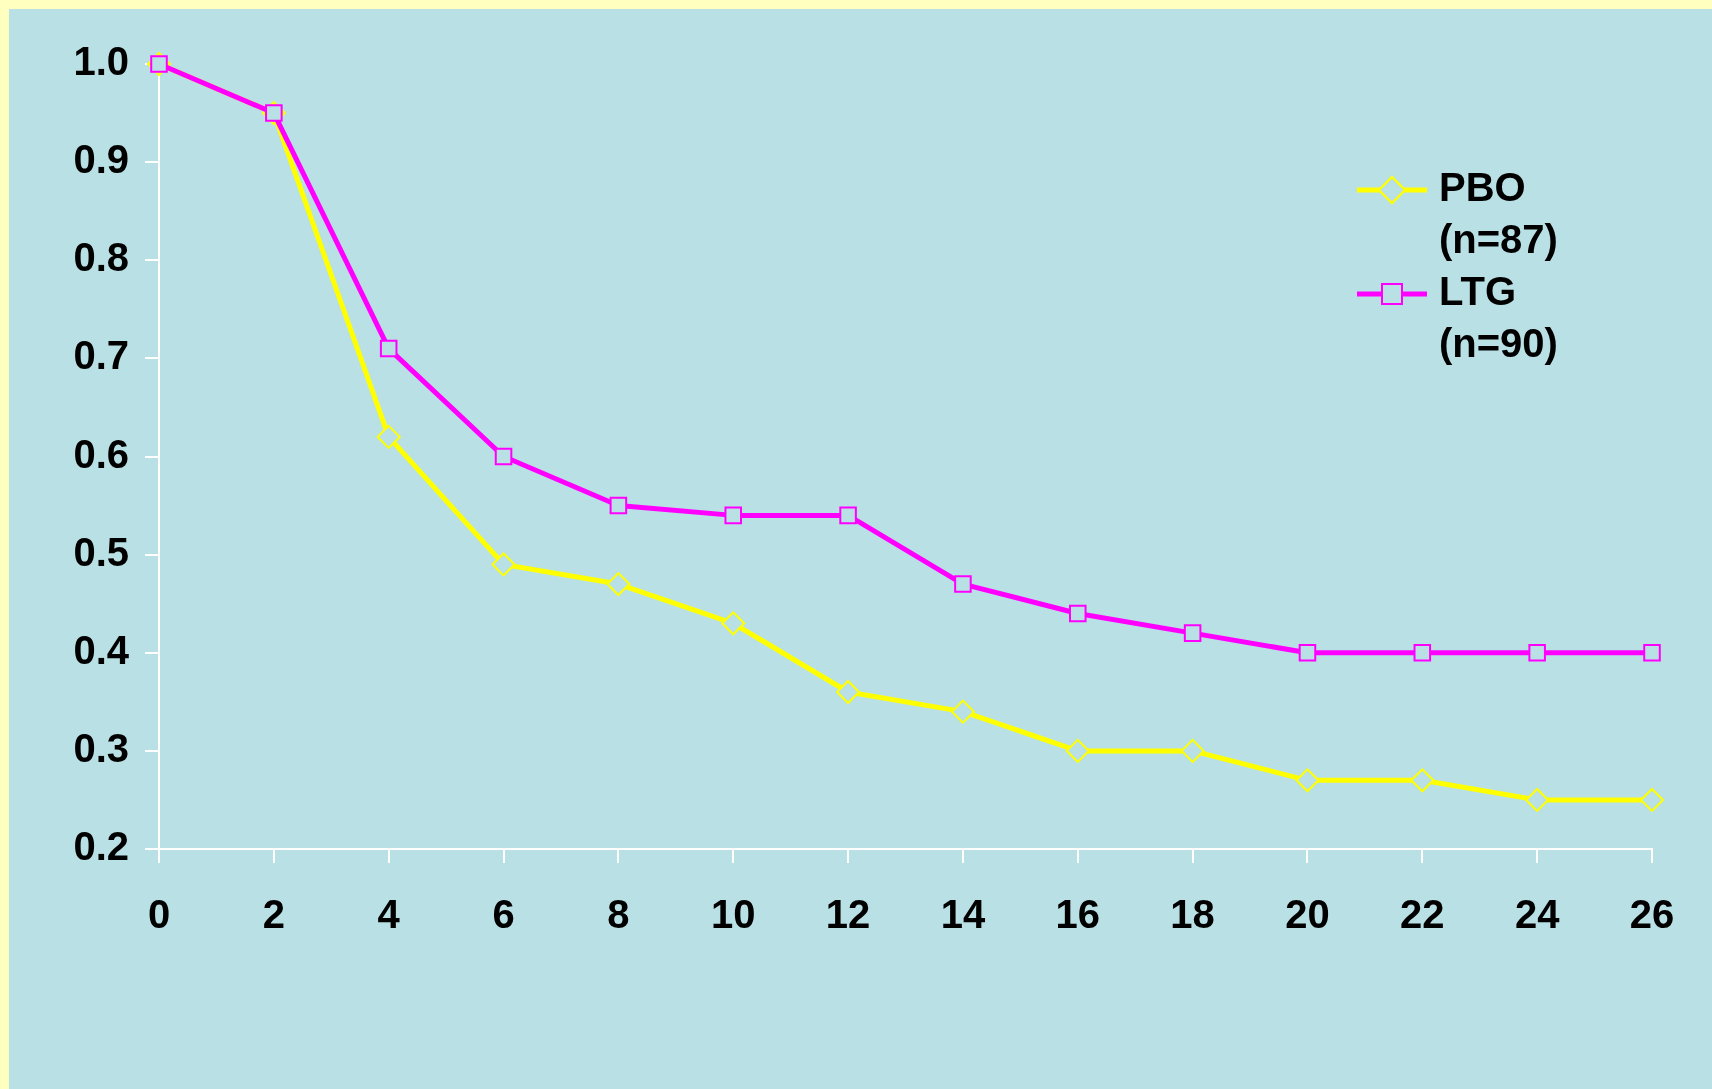 This screenshot has width=1712, height=1089. I want to click on legend-label: PBO (n=87), so click(1498, 213).